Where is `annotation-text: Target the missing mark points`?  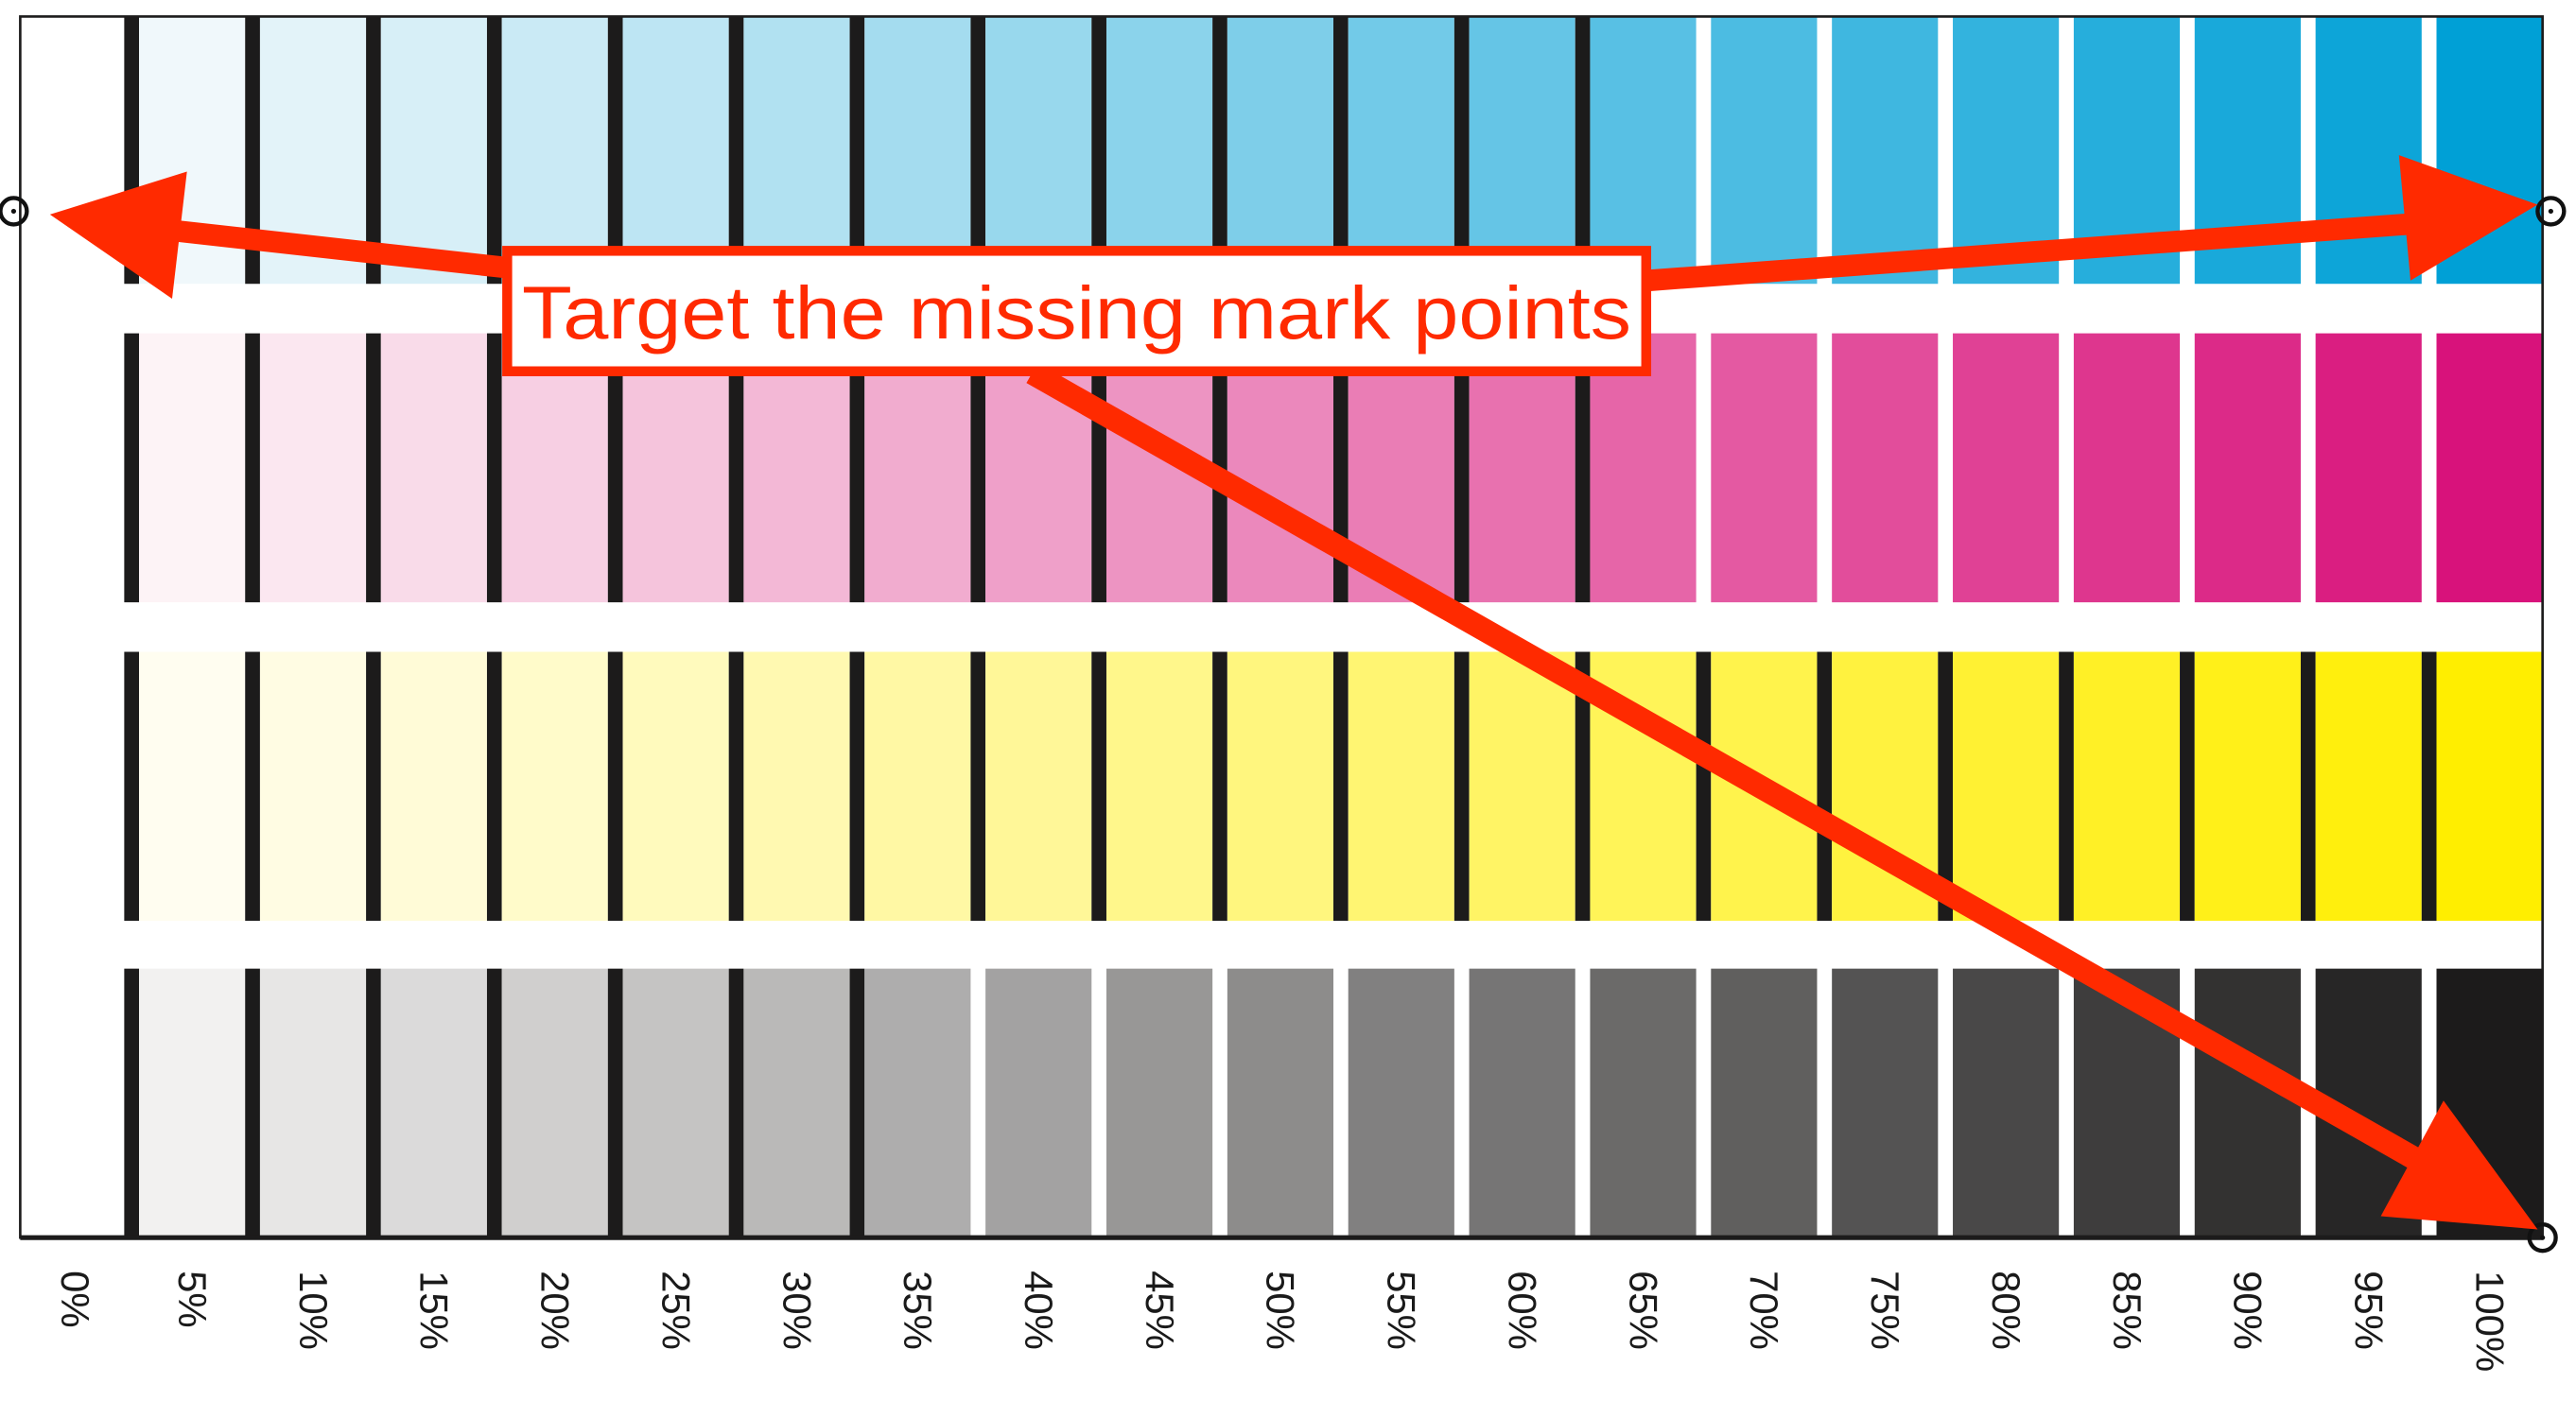 annotation-text: Target the missing mark points is located at coordinates (1076, 313).